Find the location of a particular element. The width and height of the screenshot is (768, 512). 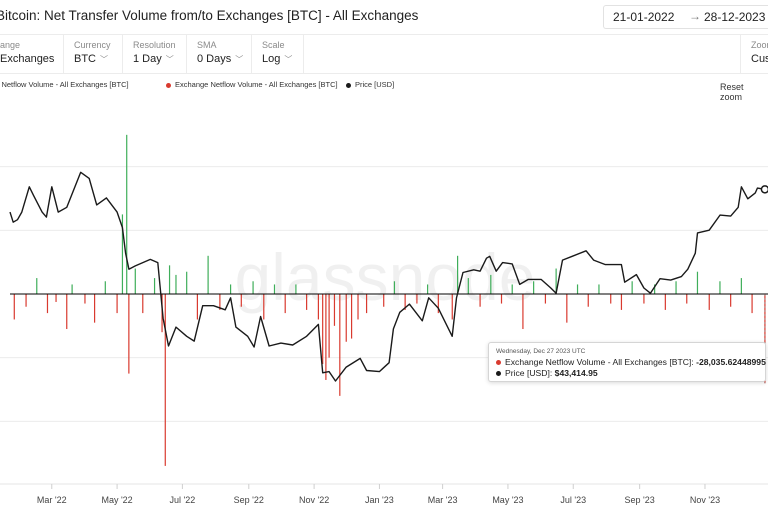

price-hover-marker is located at coordinates (764, 189).